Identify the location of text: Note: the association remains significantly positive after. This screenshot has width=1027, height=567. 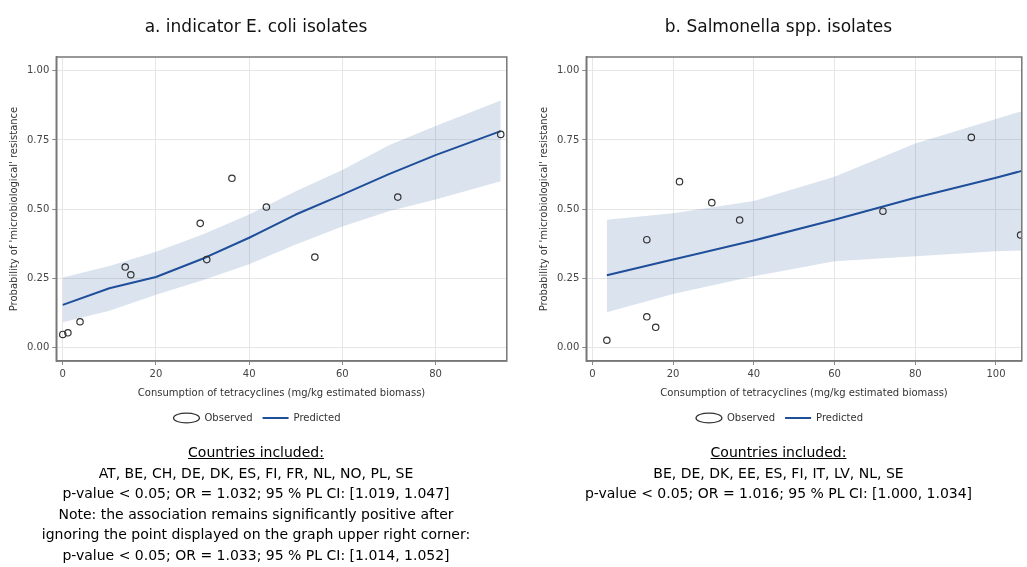
(256, 514).